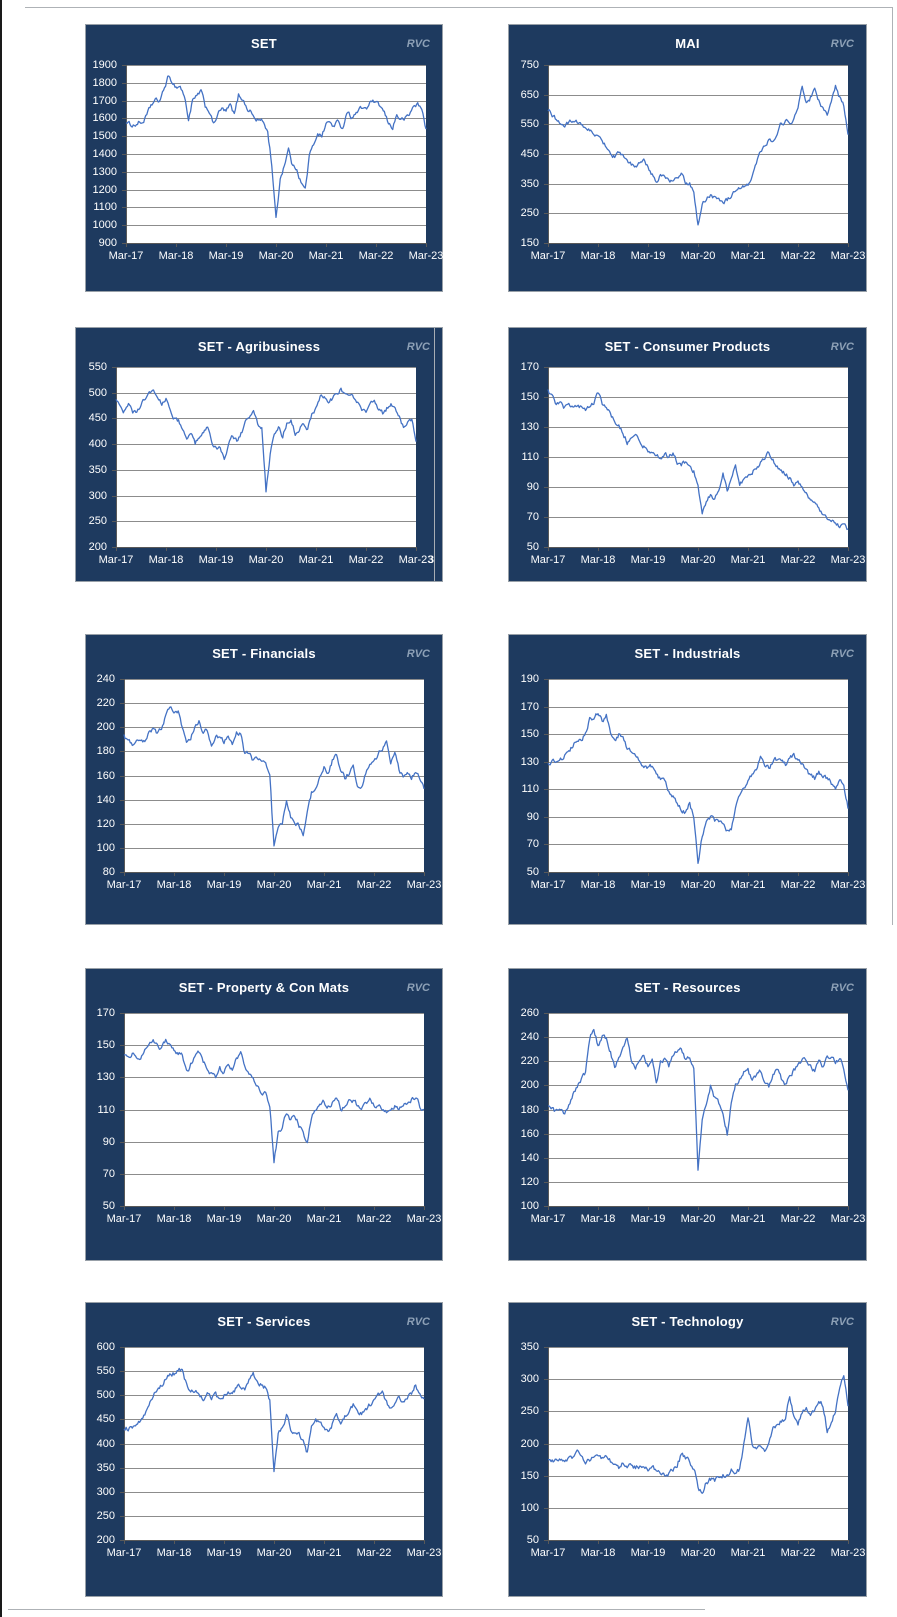 The image size is (897, 1617). I want to click on y-tick-label: 1300, so click(104, 172).